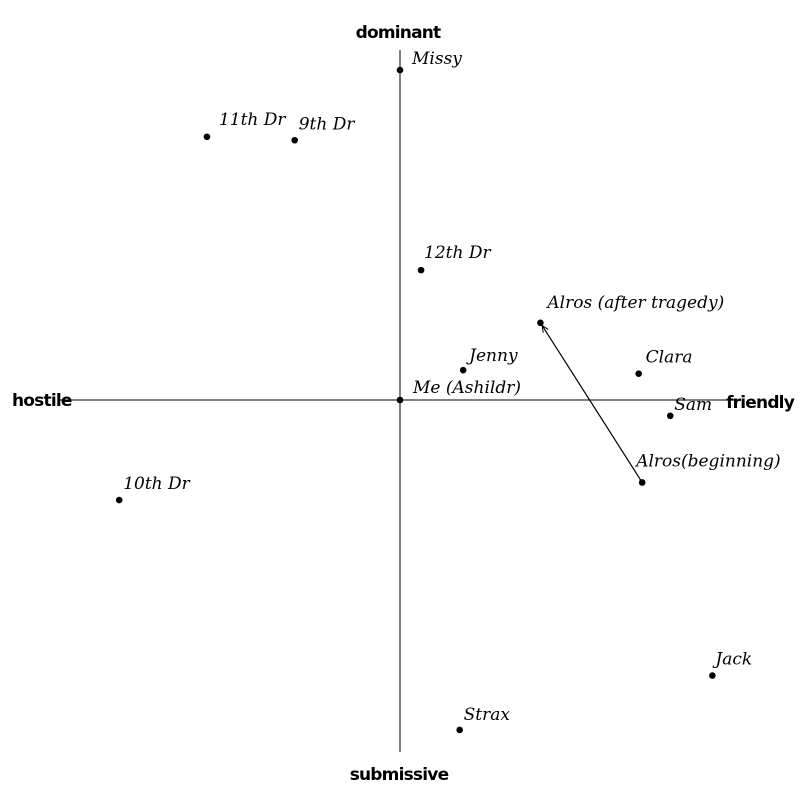 The image size is (800, 800). I want to click on data-point-jack, so click(712, 675).